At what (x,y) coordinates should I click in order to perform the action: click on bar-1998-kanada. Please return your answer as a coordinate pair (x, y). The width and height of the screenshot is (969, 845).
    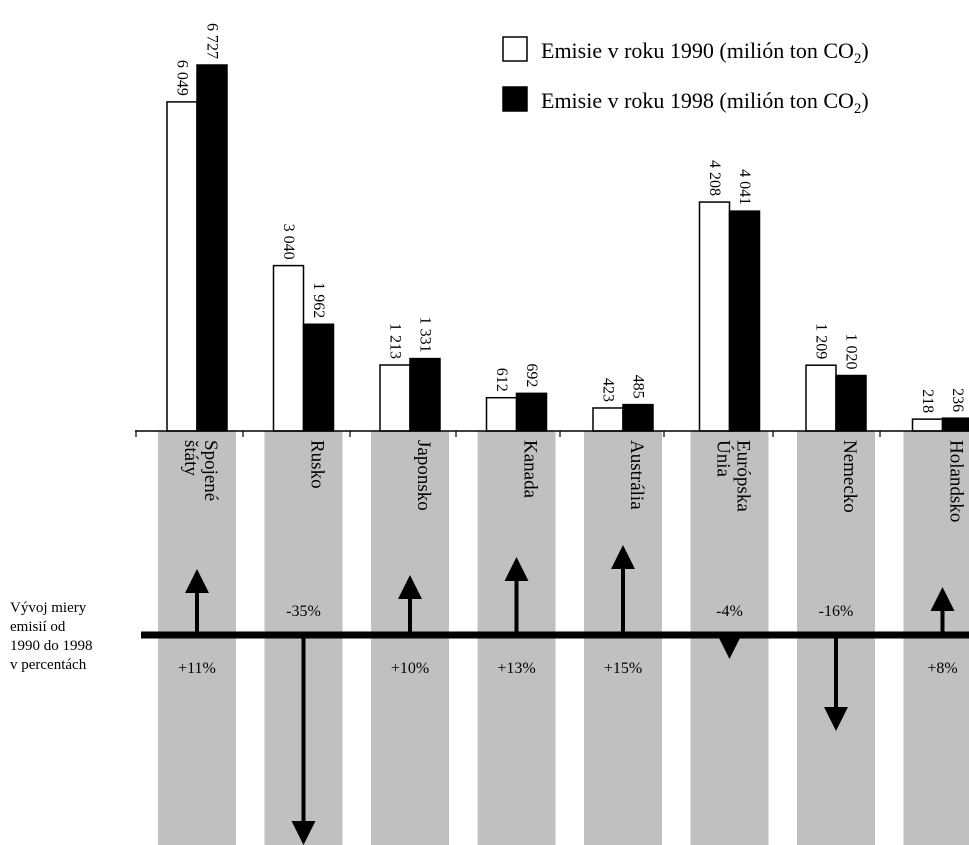
    Looking at the image, I should click on (531, 412).